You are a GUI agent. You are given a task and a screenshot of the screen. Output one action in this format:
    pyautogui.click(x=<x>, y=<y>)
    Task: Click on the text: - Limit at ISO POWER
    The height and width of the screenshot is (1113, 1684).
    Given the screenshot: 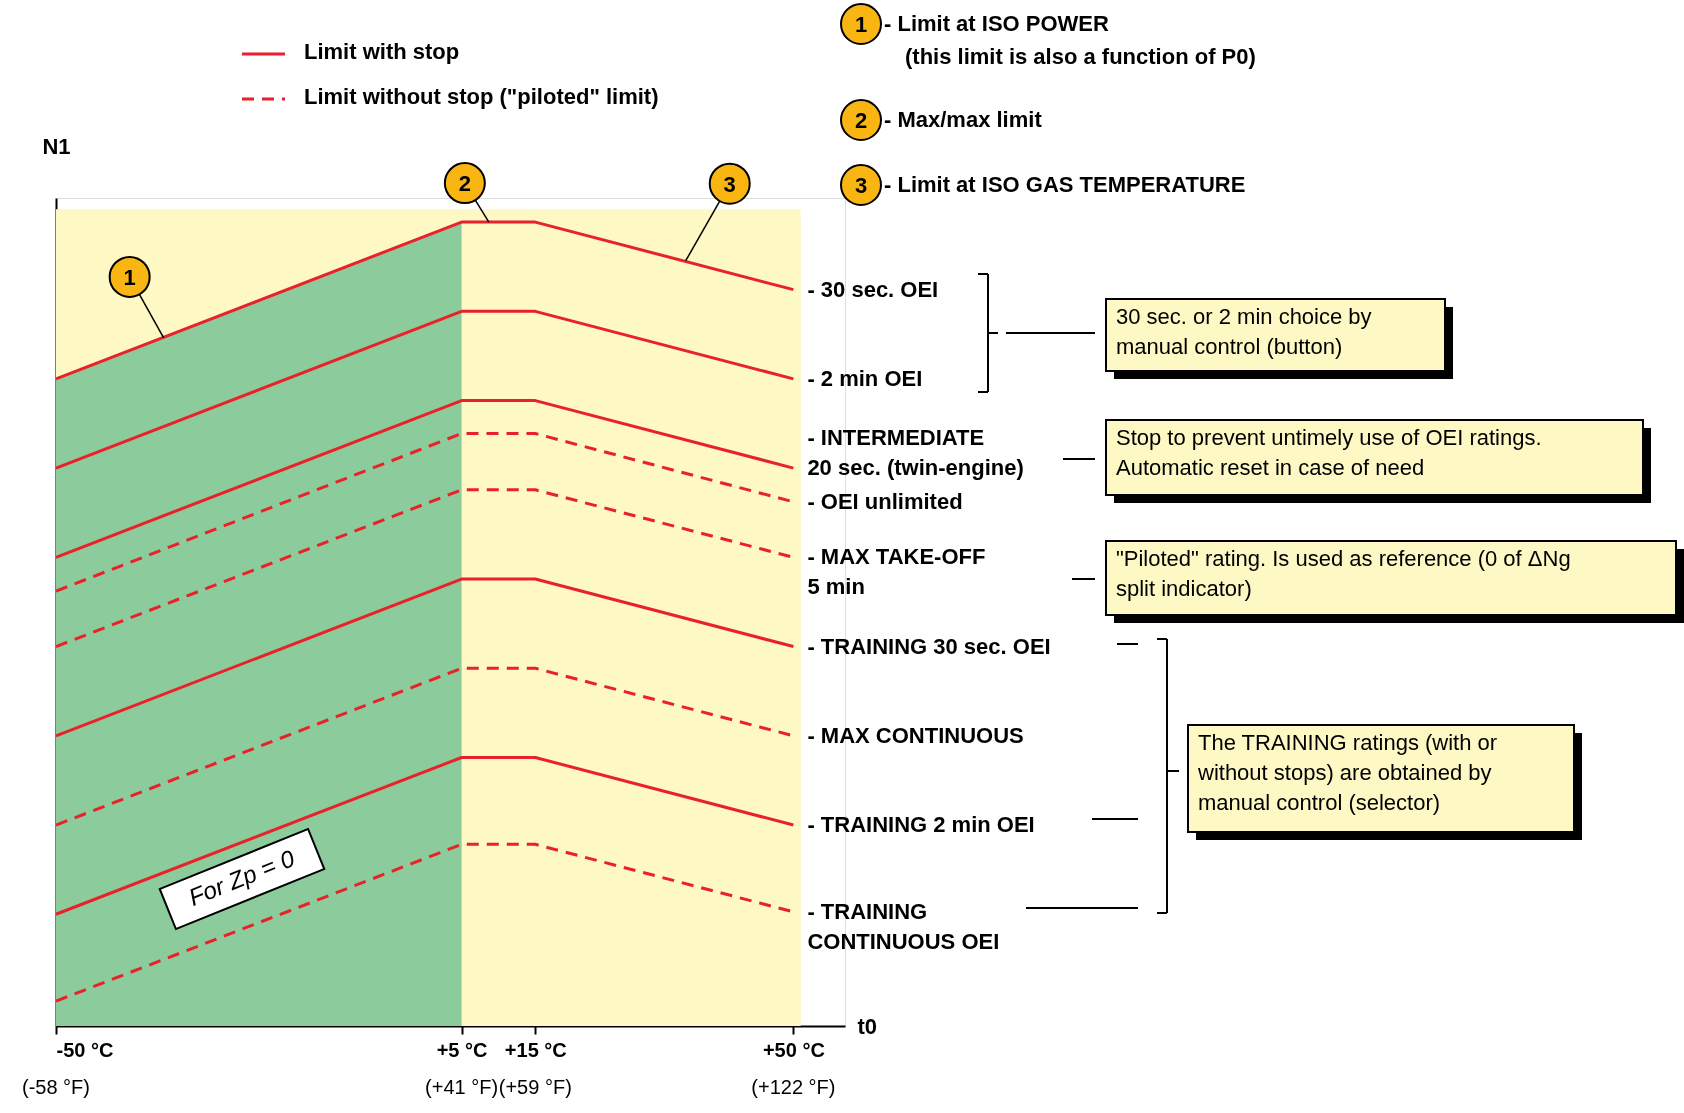 What is the action you would take?
    pyautogui.click(x=997, y=23)
    